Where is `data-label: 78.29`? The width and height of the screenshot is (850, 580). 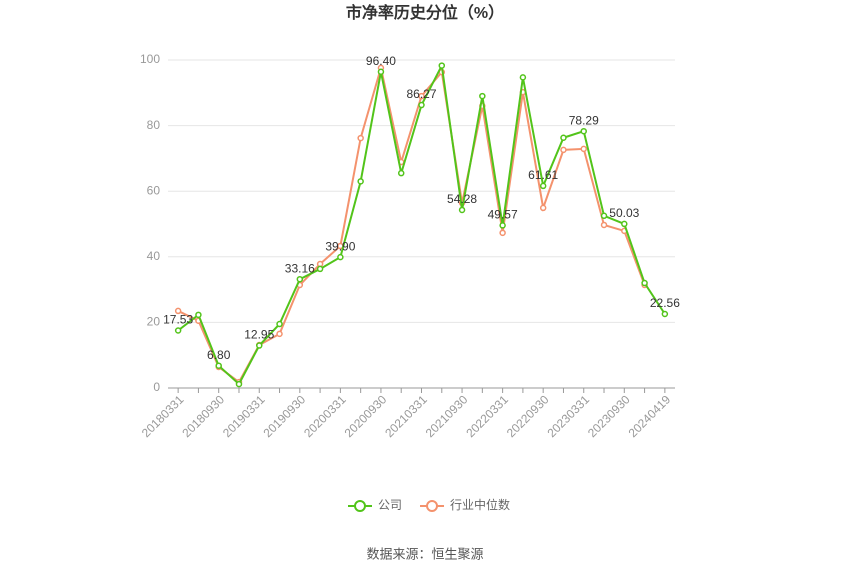 data-label: 78.29 is located at coordinates (584, 120).